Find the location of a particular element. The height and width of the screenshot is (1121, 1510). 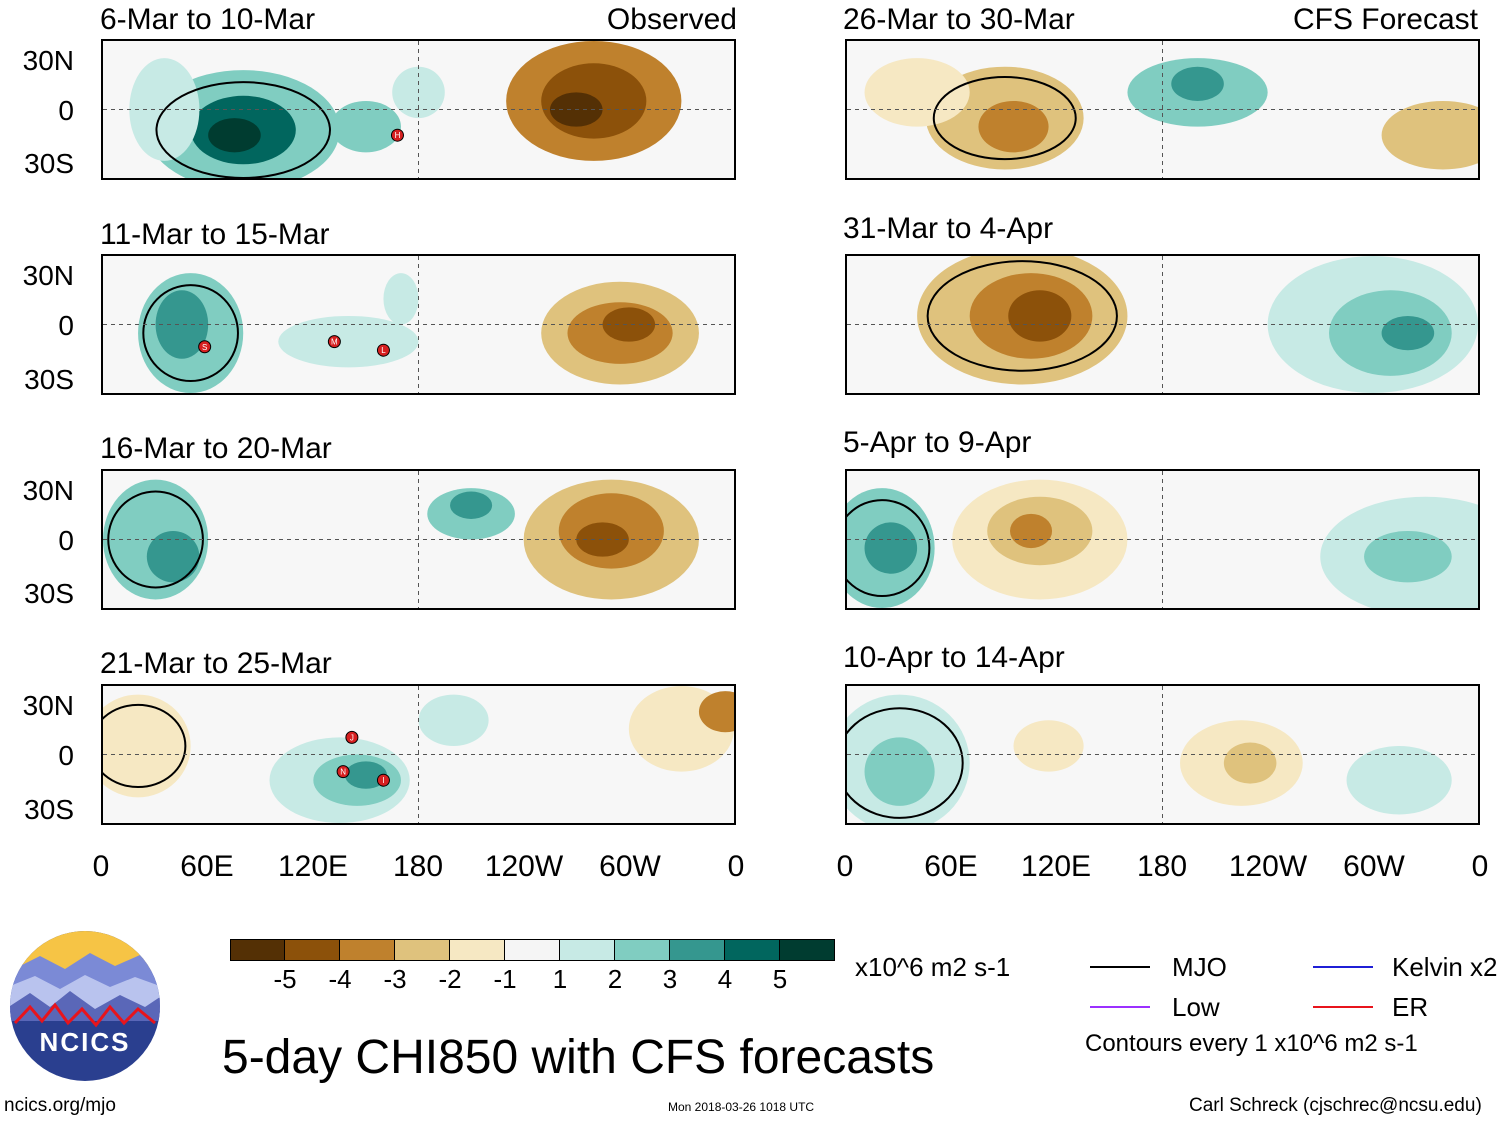

legend-er-label: ER is located at coordinates (1410, 1007).